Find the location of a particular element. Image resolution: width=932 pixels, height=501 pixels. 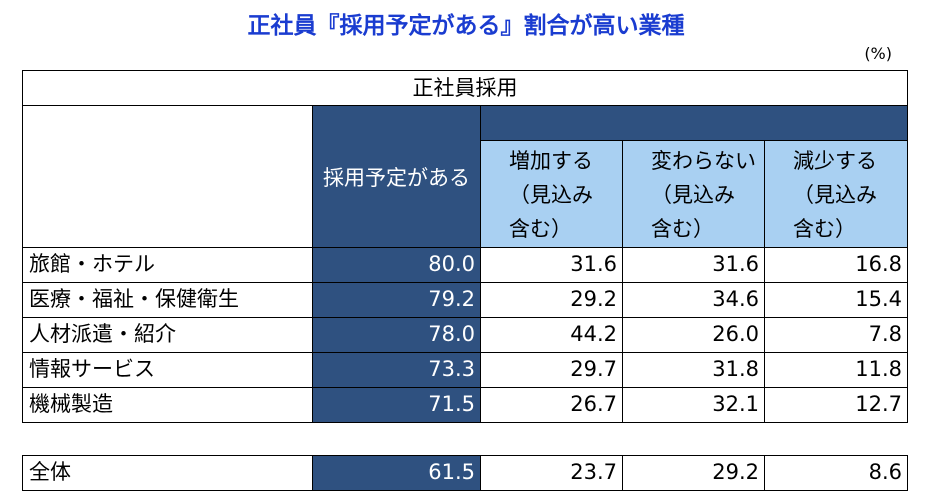

value-cell: 12.7 is located at coordinates (836, 405).